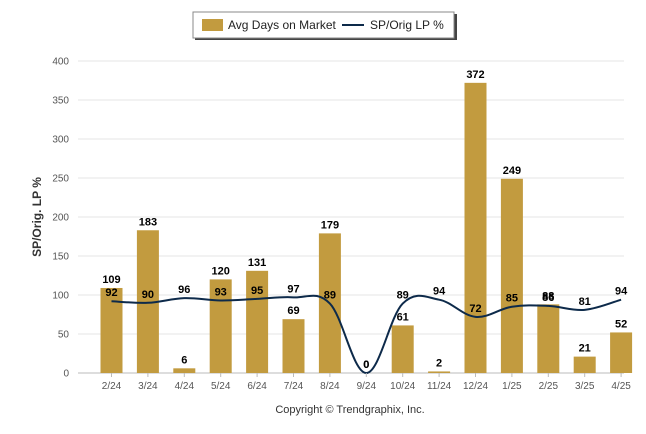 This screenshot has height=434, width=646. I want to click on x-tick-label: 10/24, so click(402, 386).